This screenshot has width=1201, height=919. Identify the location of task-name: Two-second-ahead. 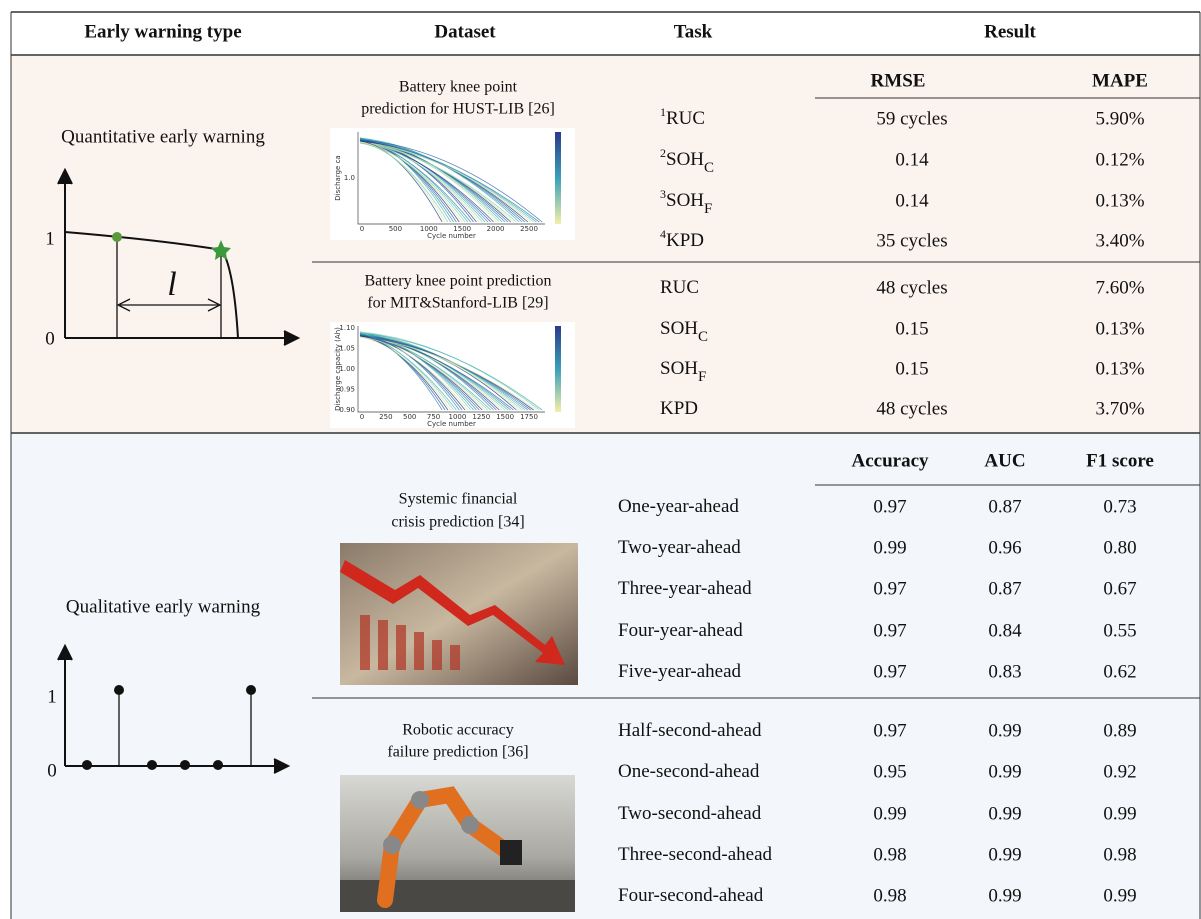
(690, 813).